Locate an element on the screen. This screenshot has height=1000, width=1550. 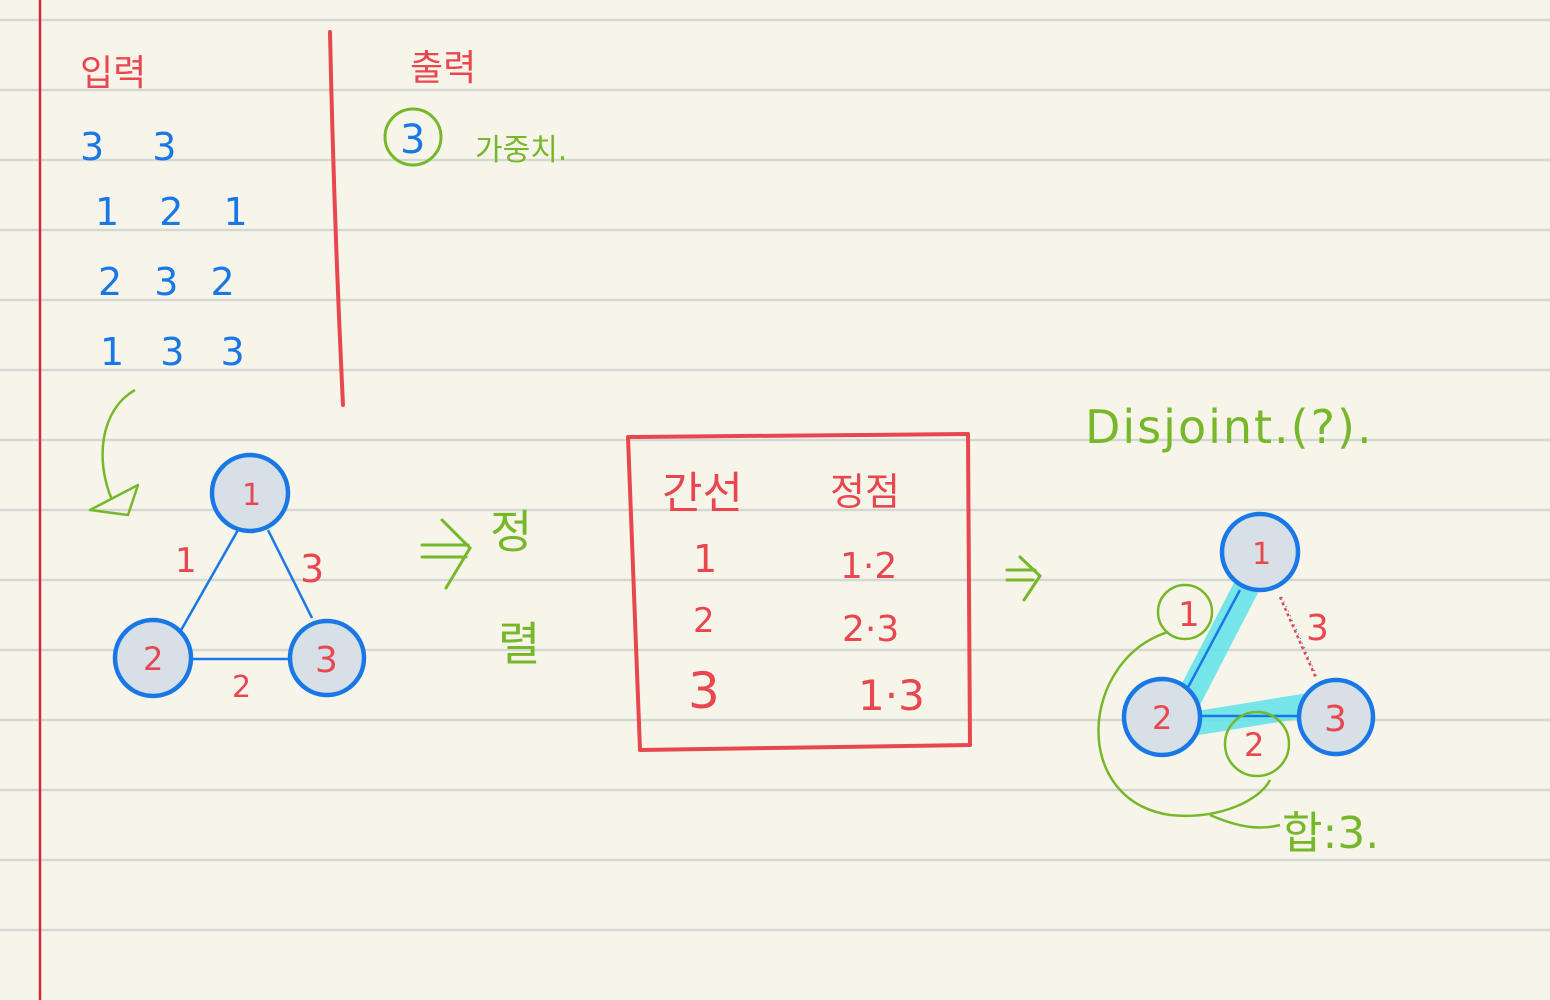
sum-loop is located at coordinates (1189, 729).